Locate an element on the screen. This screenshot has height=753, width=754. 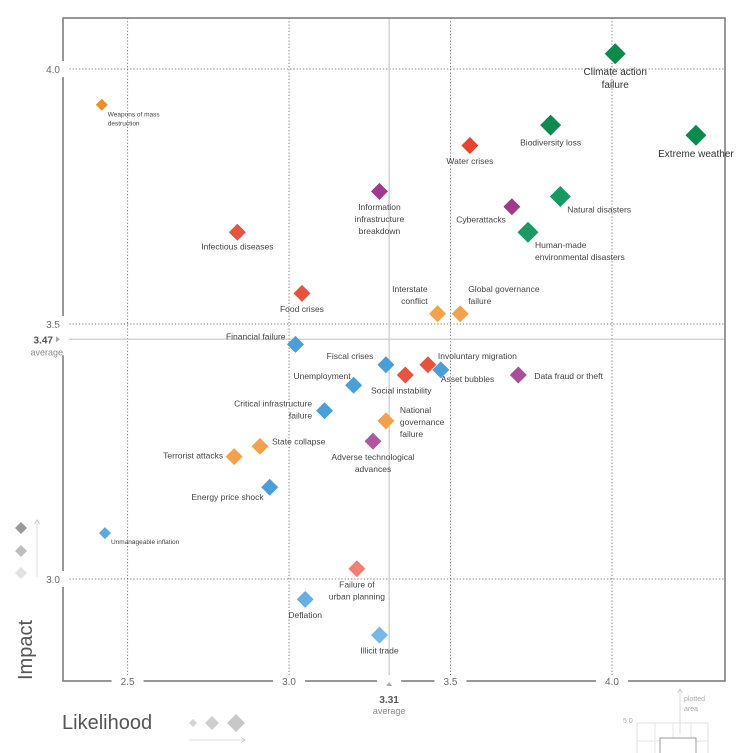
point-label: Weapons of mass destruction is located at coordinates (134, 120).